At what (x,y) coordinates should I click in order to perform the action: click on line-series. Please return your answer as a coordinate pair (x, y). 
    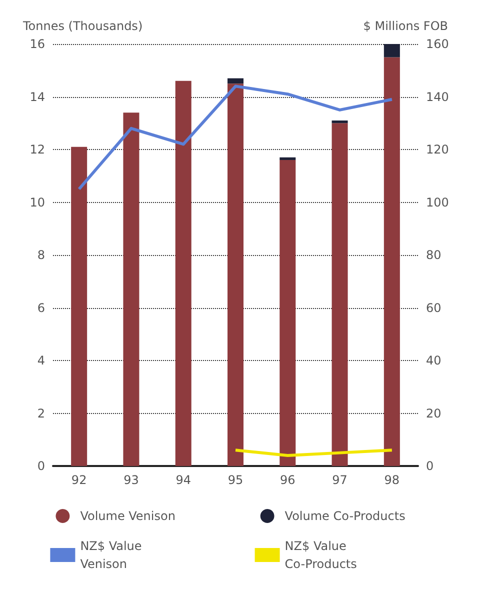
    Looking at the image, I should click on (236, 137).